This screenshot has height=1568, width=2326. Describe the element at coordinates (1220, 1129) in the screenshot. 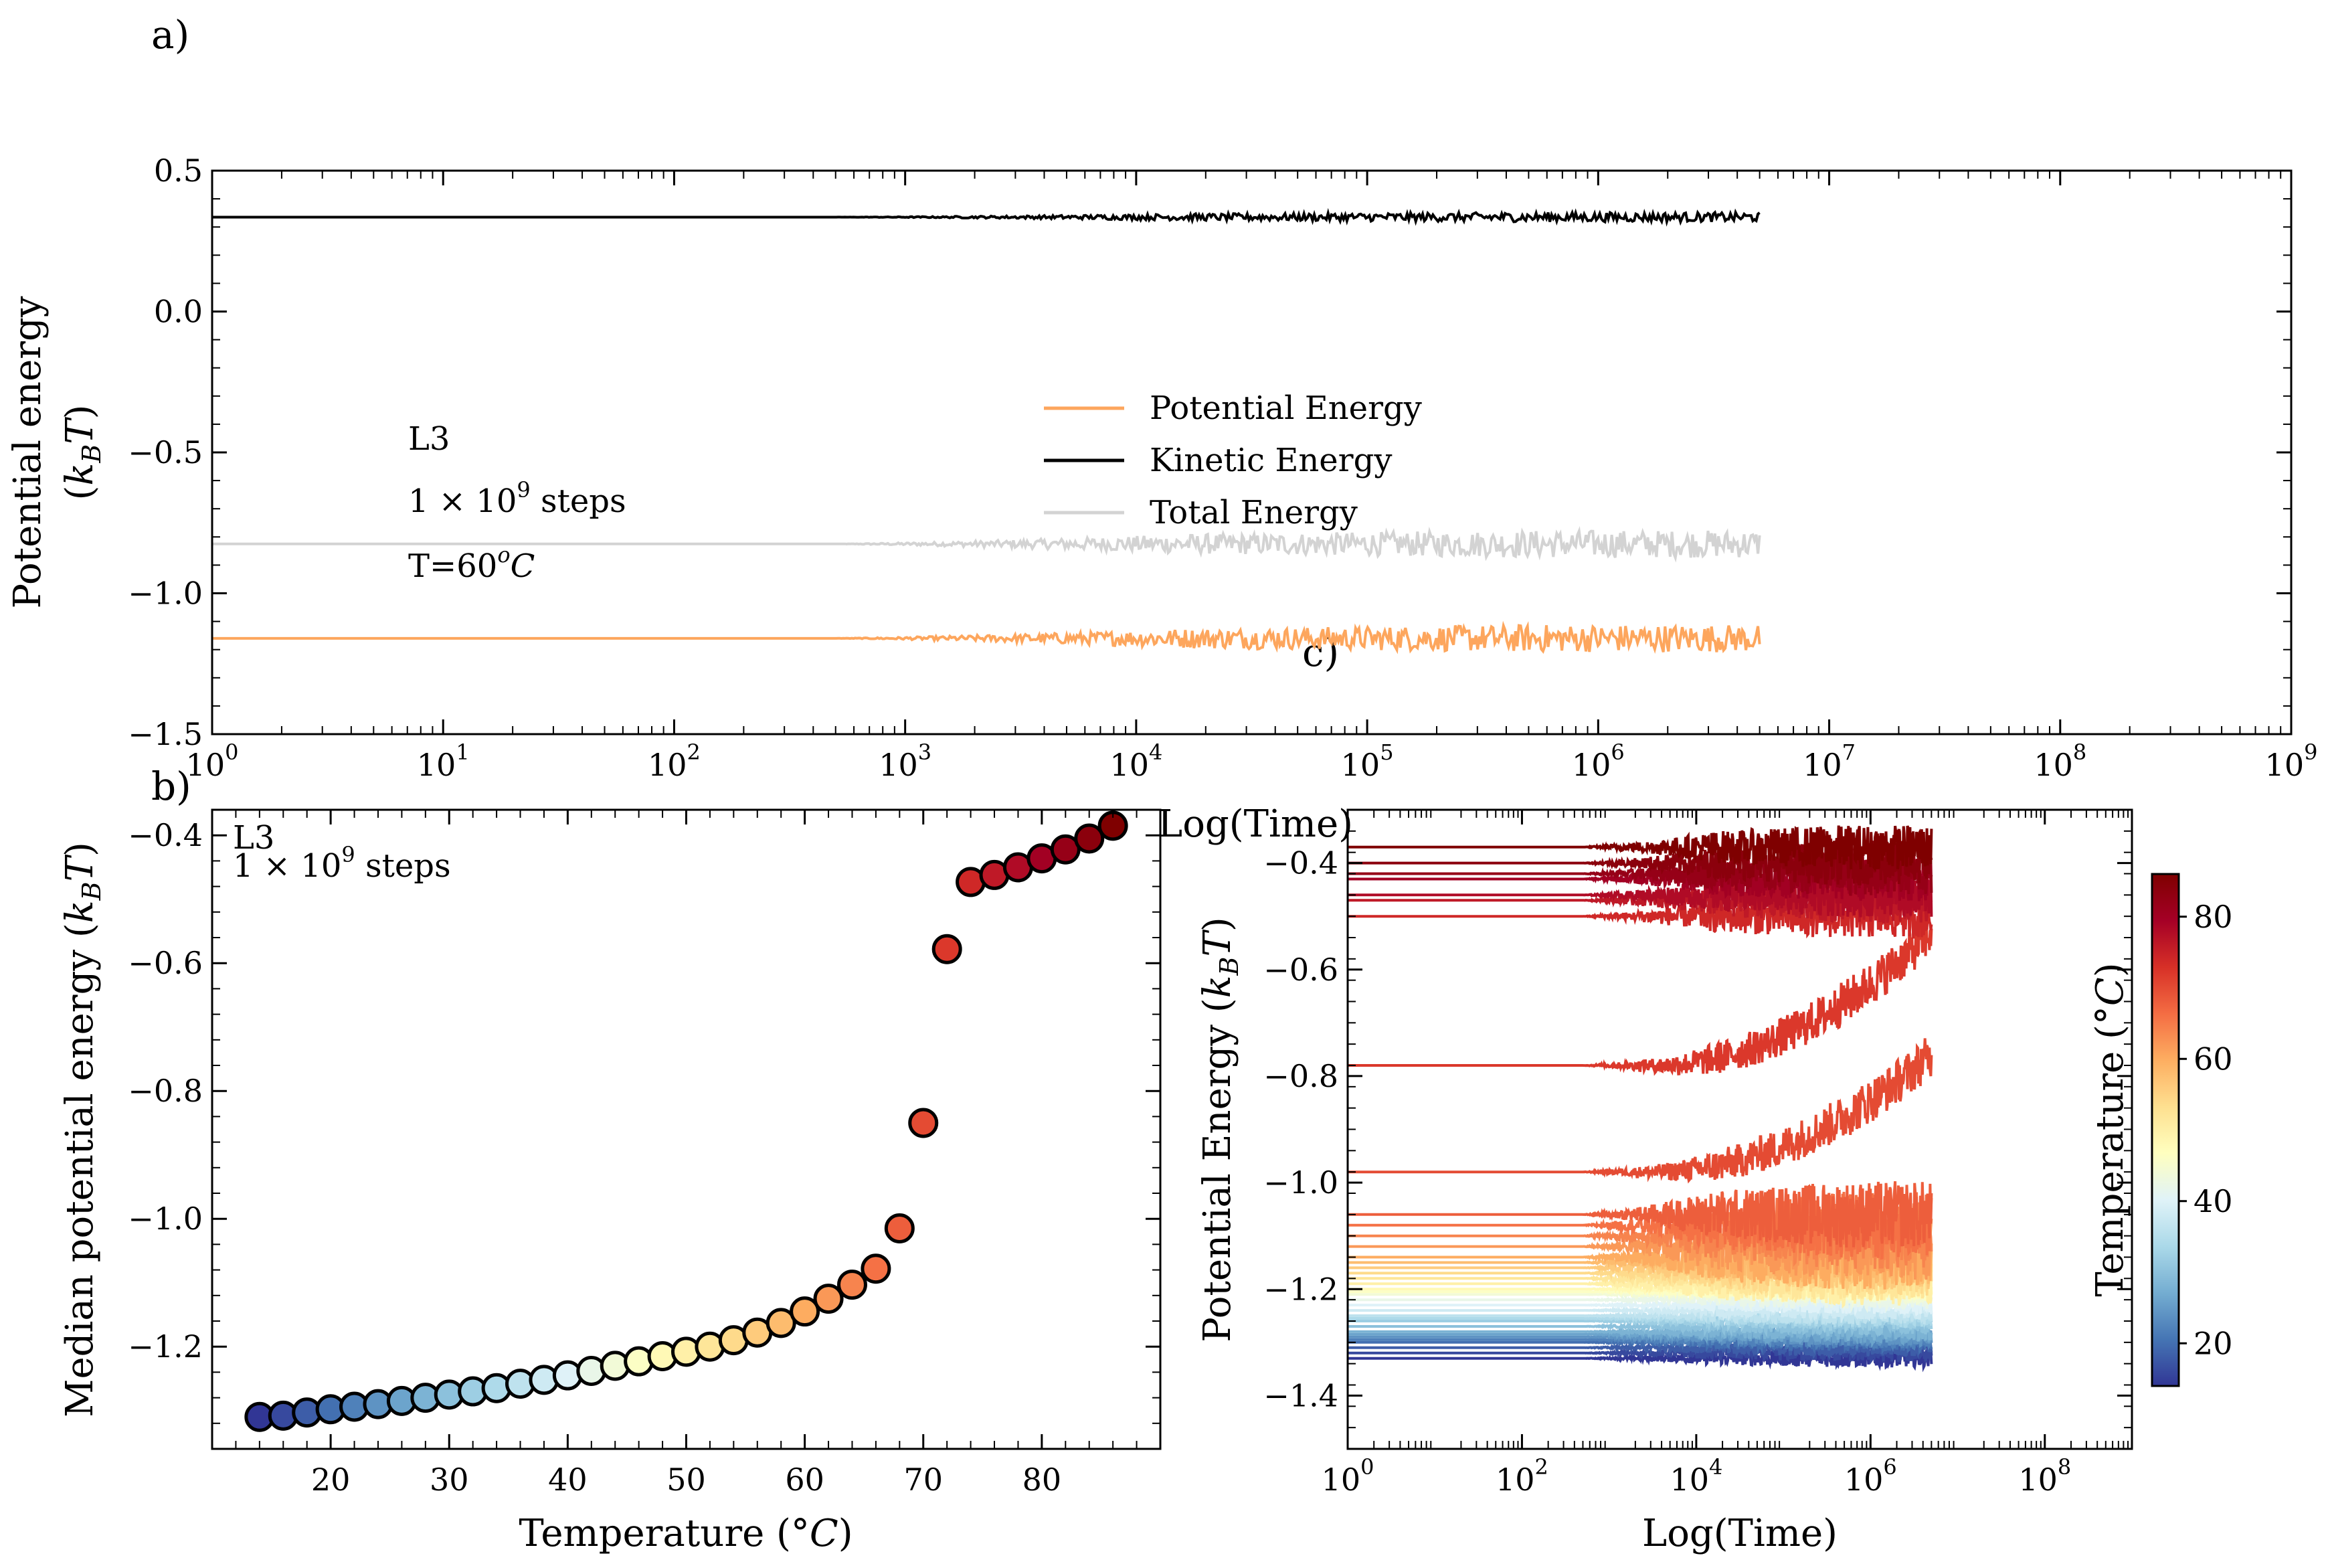

I see `panel-c-ylabel: Potential Energy (kBT)` at that location.